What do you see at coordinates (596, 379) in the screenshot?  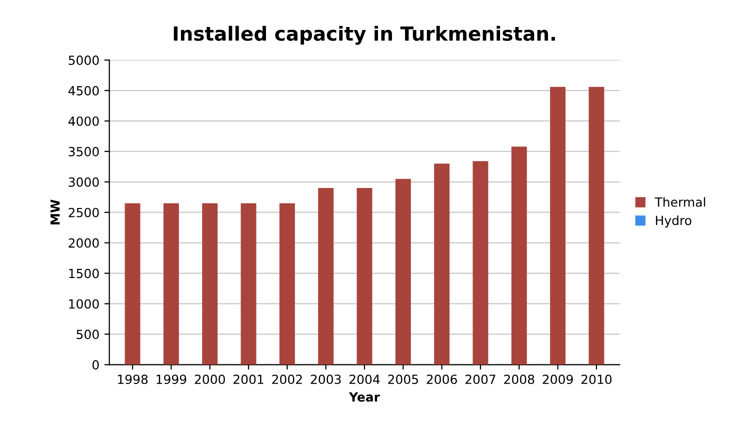 I see `x-tick-label: 2010` at bounding box center [596, 379].